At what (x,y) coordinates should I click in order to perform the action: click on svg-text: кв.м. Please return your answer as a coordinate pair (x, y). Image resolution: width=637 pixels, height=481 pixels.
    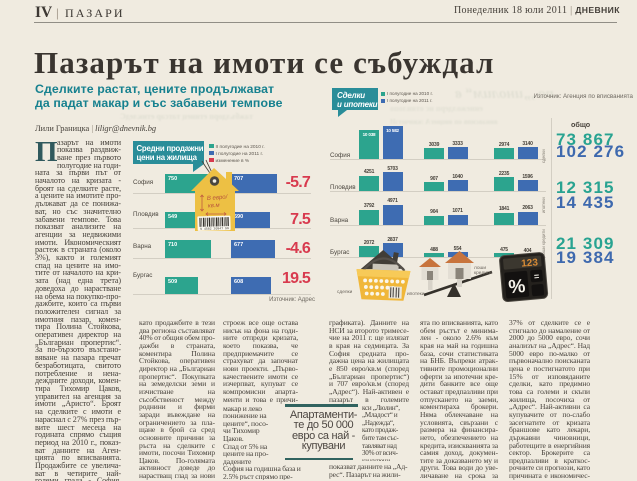
    Looking at the image, I should click on (214, 206).